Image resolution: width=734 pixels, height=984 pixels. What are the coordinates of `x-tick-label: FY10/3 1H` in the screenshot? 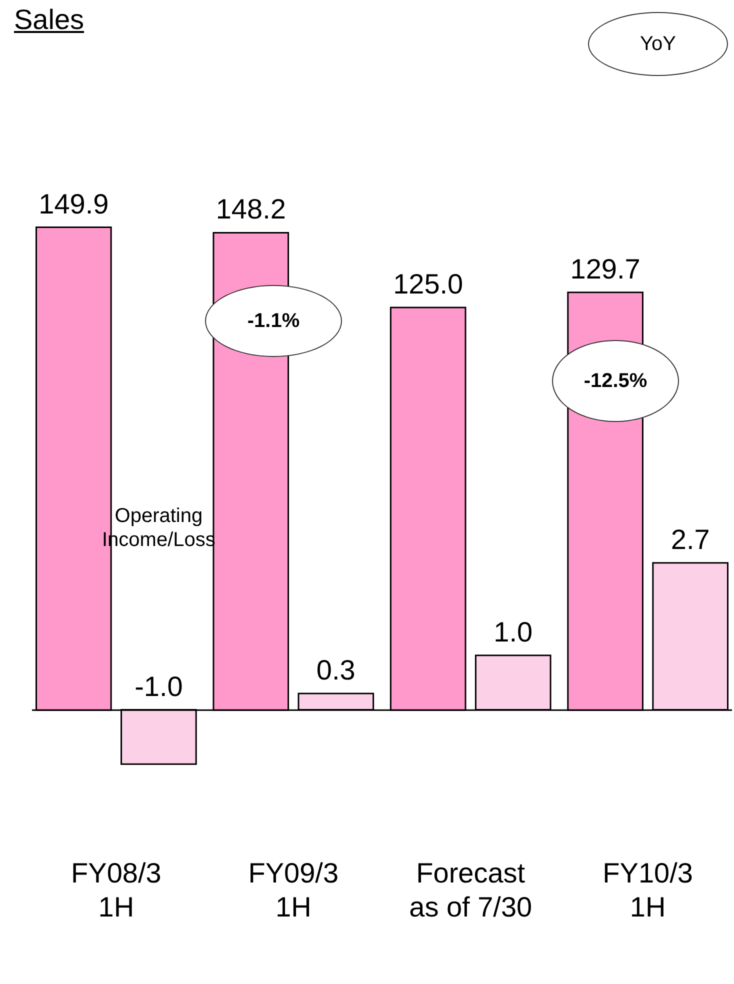 It's located at (647, 890).